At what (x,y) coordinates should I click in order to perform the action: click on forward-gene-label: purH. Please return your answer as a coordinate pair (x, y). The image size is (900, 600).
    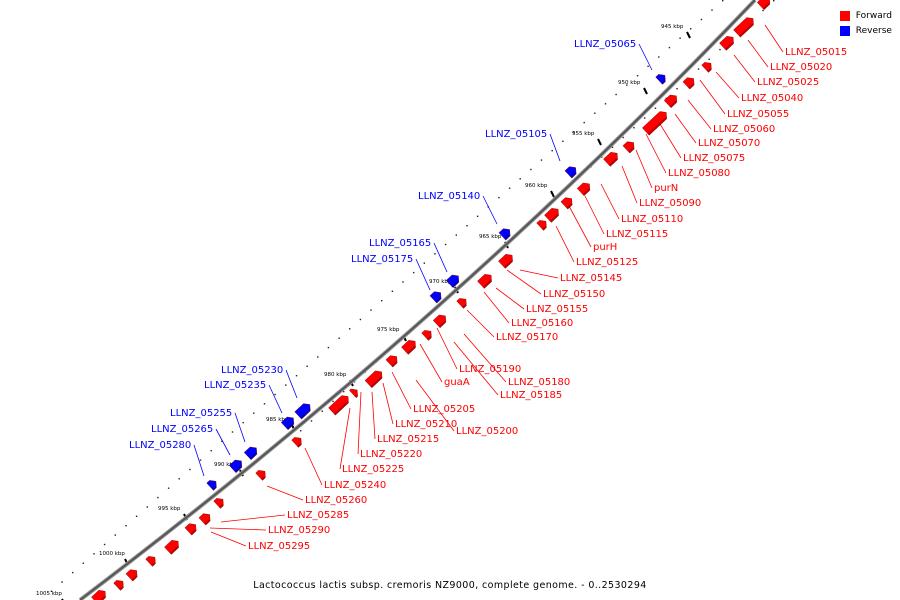
    Looking at the image, I should click on (605, 247).